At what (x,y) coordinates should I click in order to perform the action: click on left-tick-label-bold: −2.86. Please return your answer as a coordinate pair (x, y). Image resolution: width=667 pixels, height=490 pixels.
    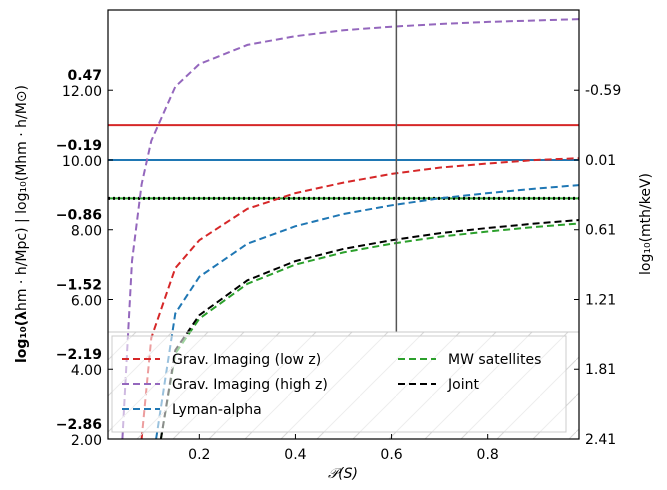
    Looking at the image, I should click on (79, 425).